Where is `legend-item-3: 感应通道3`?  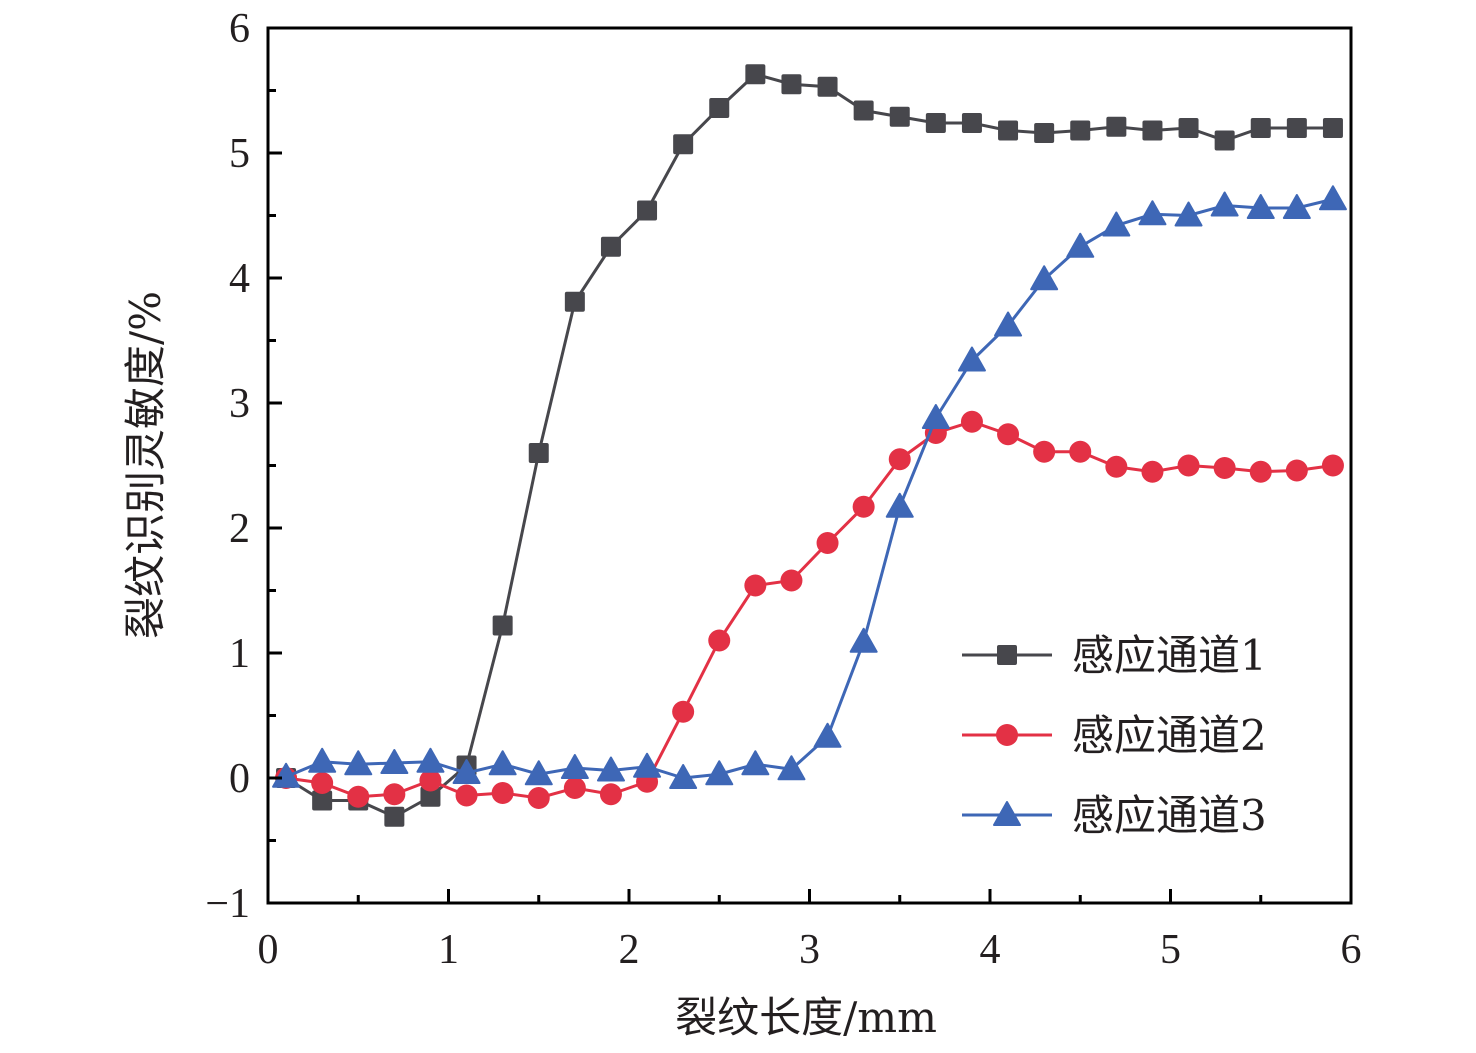 legend-item-3: 感应通道3 is located at coordinates (1114, 815).